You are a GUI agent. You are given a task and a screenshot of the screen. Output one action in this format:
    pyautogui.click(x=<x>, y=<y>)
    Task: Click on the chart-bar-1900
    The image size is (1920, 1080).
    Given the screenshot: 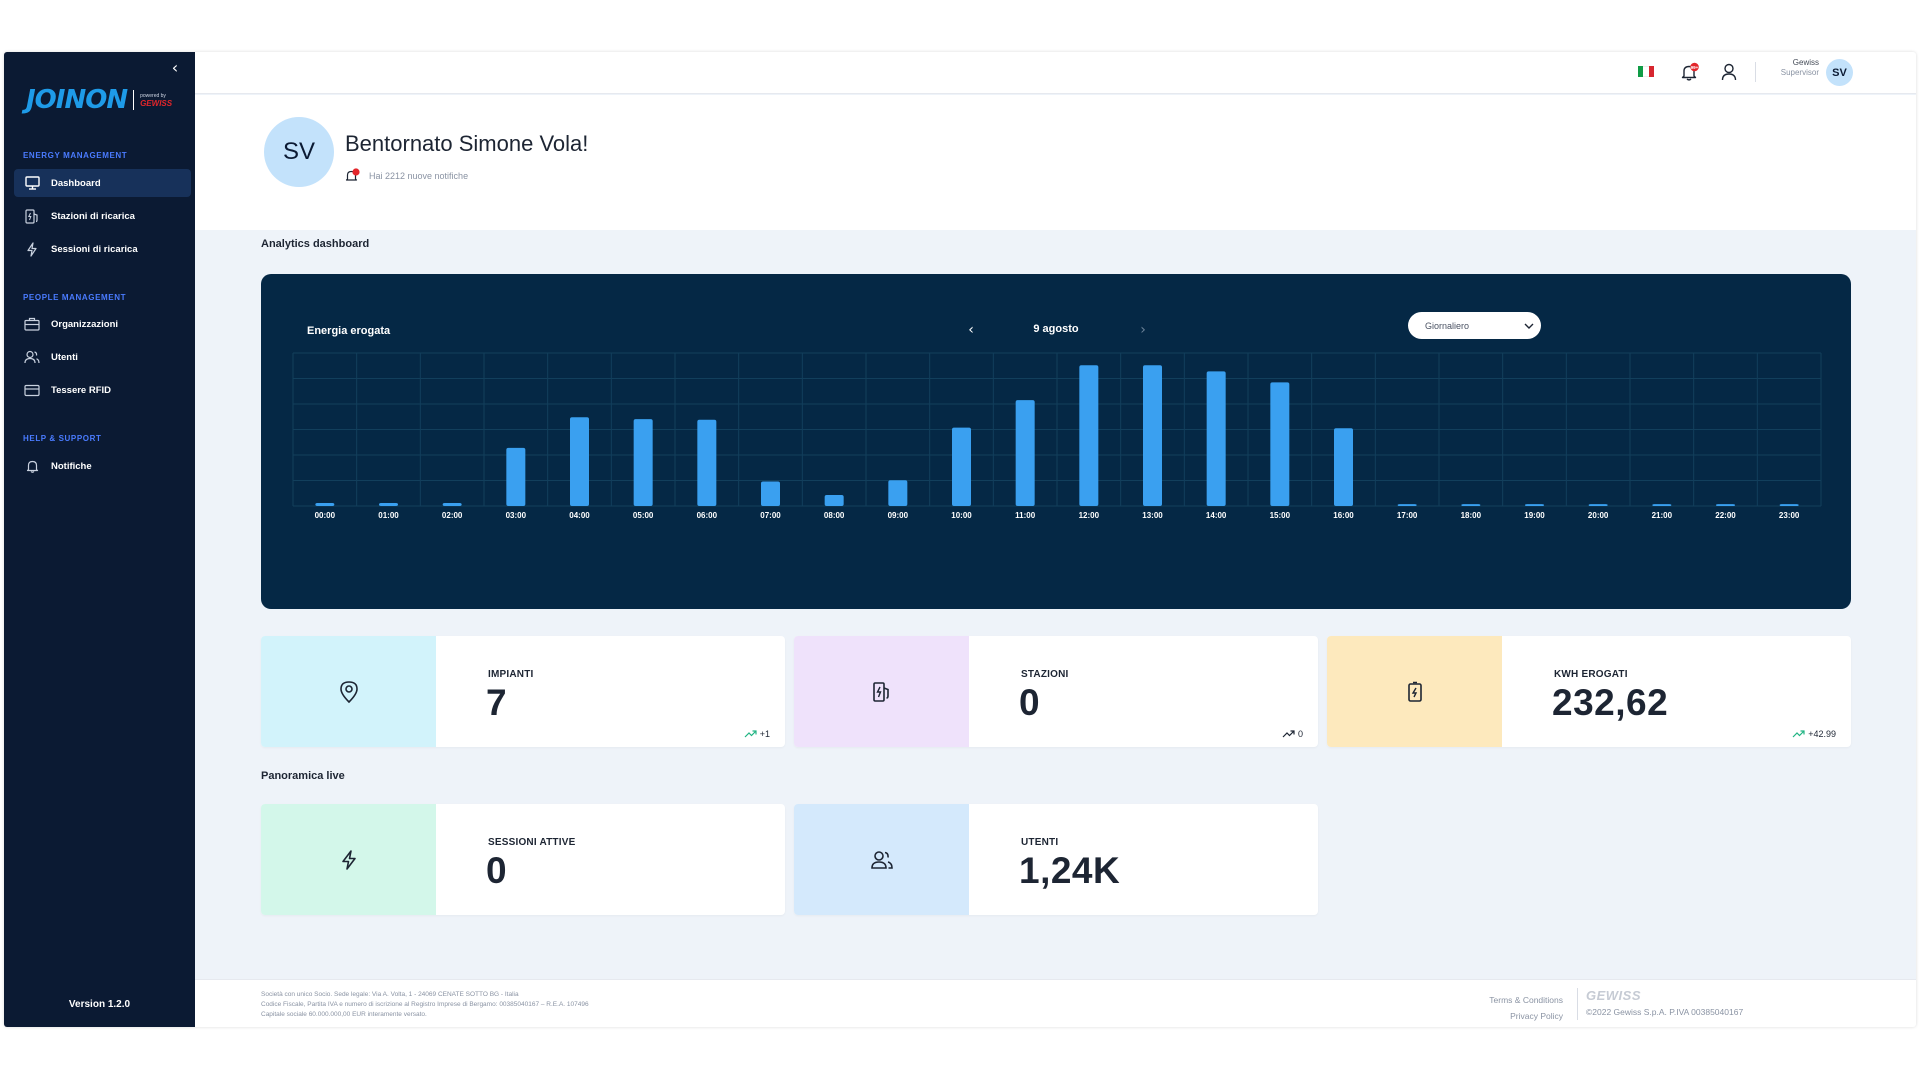 What is the action you would take?
    pyautogui.click(x=1534, y=505)
    